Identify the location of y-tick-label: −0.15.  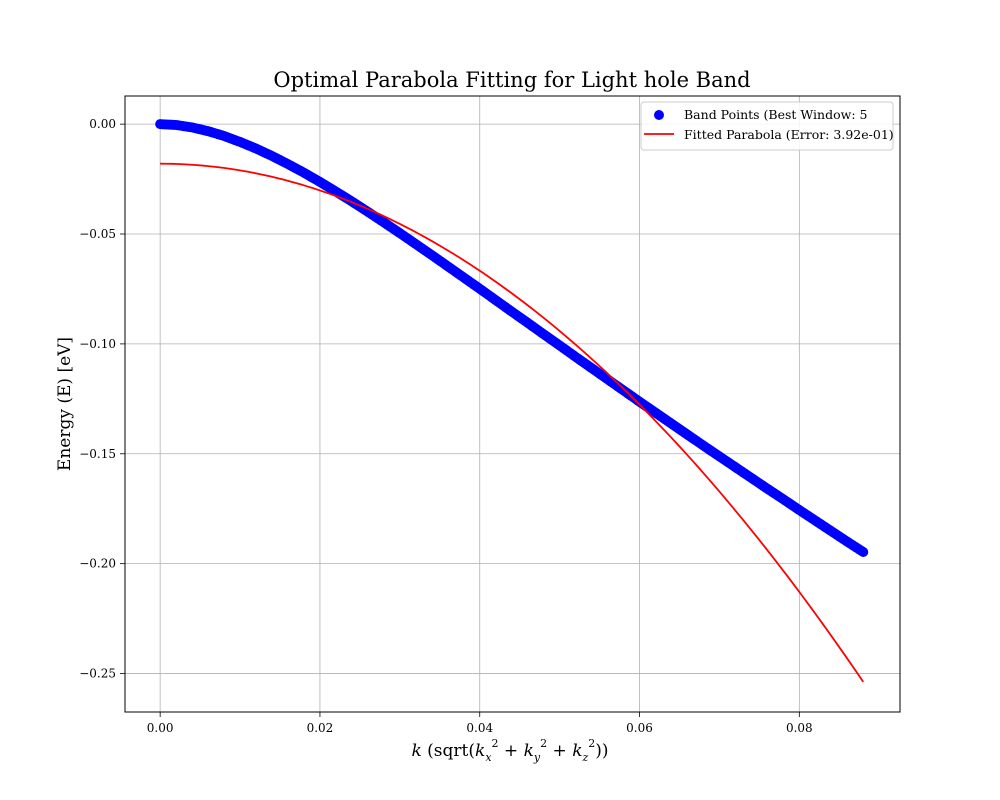
(97, 454).